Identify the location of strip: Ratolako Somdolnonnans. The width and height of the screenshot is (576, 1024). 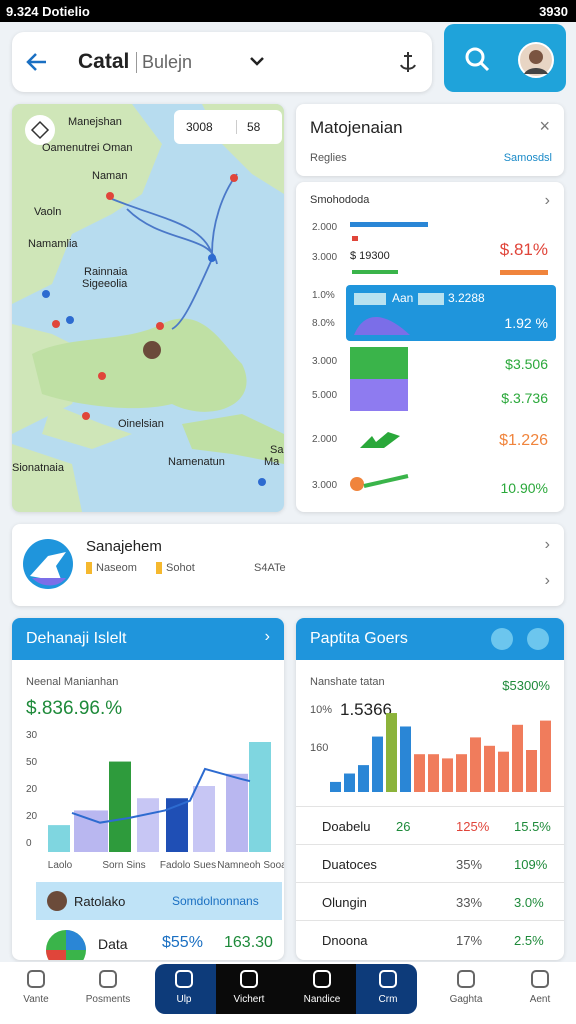
(159, 901).